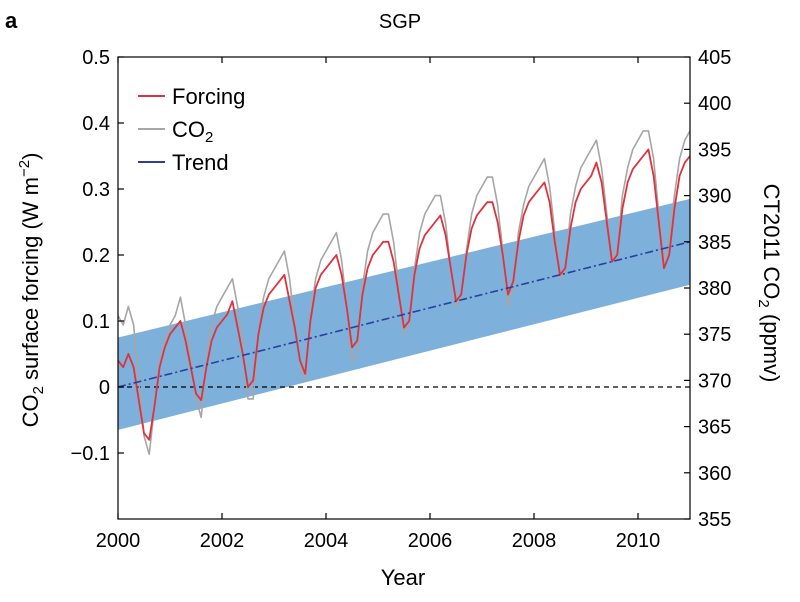 The width and height of the screenshot is (800, 602). I want to click on left-axis-title-end: ), so click(30, 156).